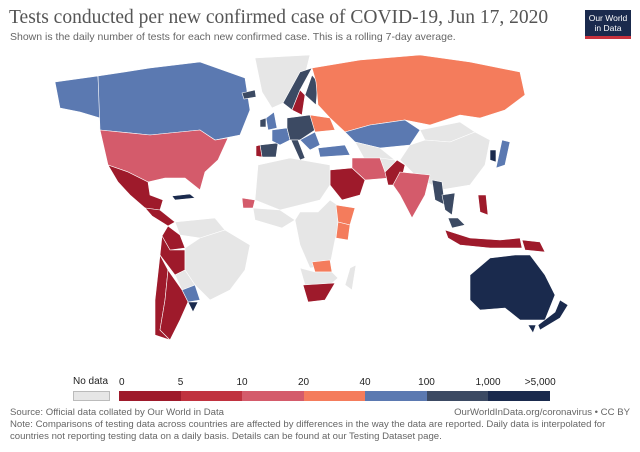  I want to click on country-colombia, so click(173, 238).